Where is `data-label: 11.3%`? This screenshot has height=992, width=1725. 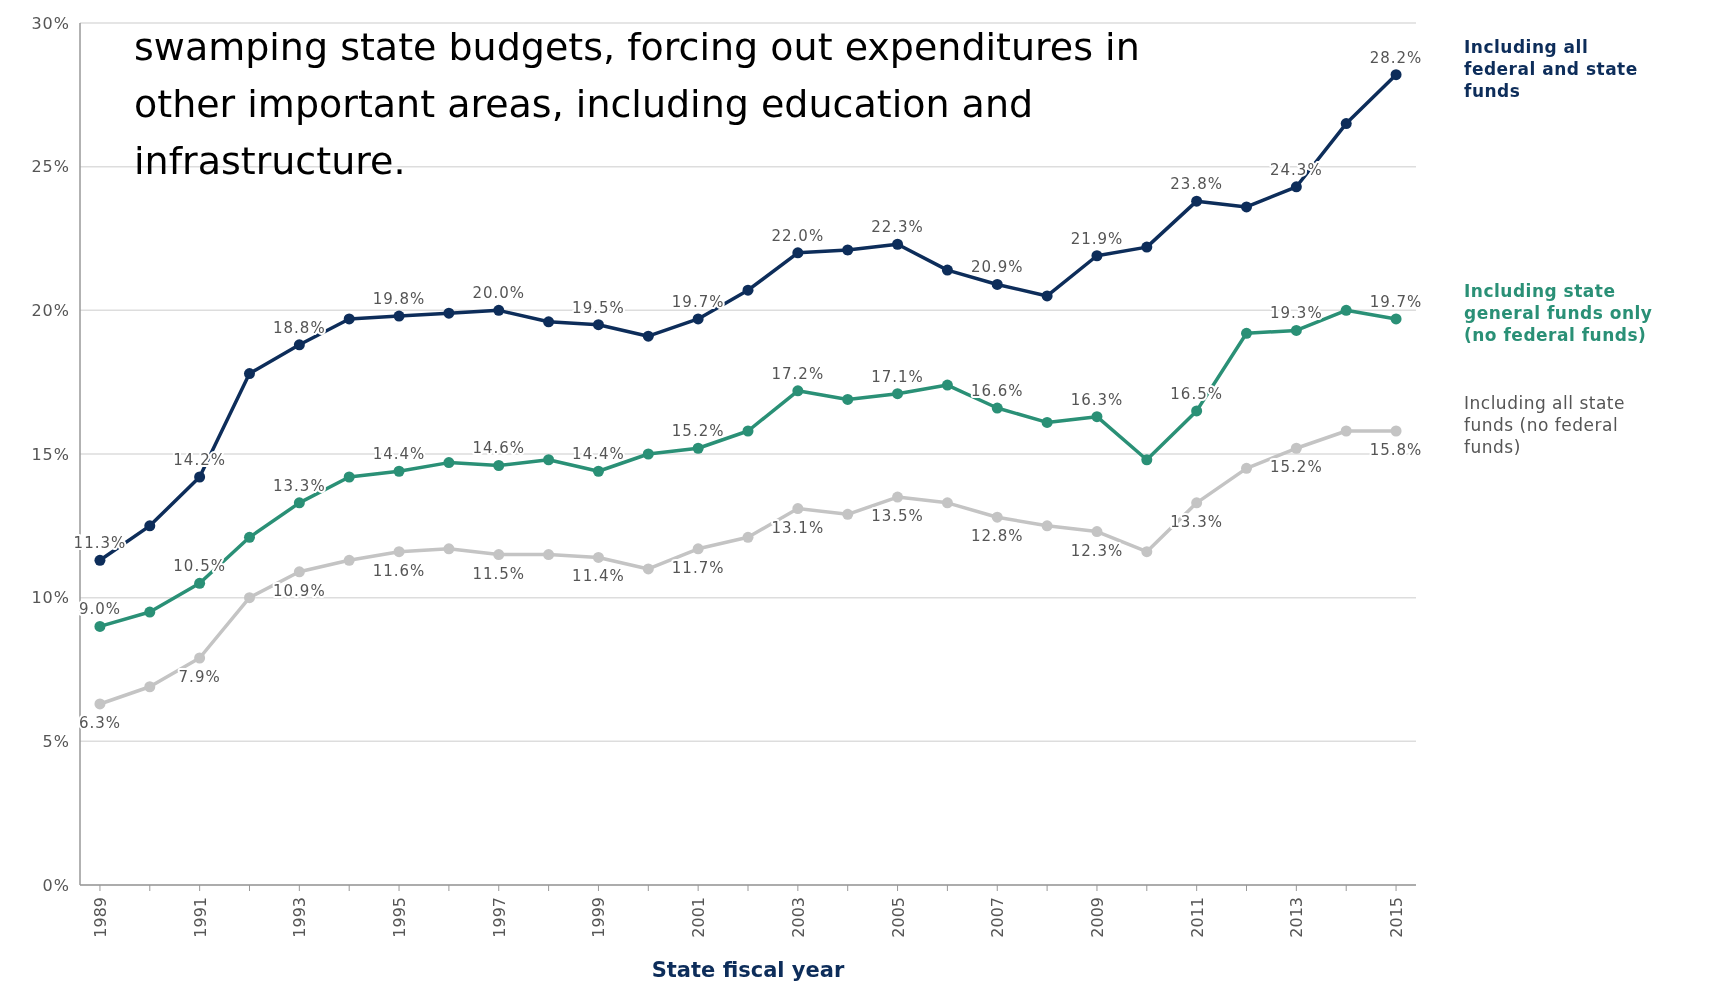
data-label: 11.3% is located at coordinates (100, 543).